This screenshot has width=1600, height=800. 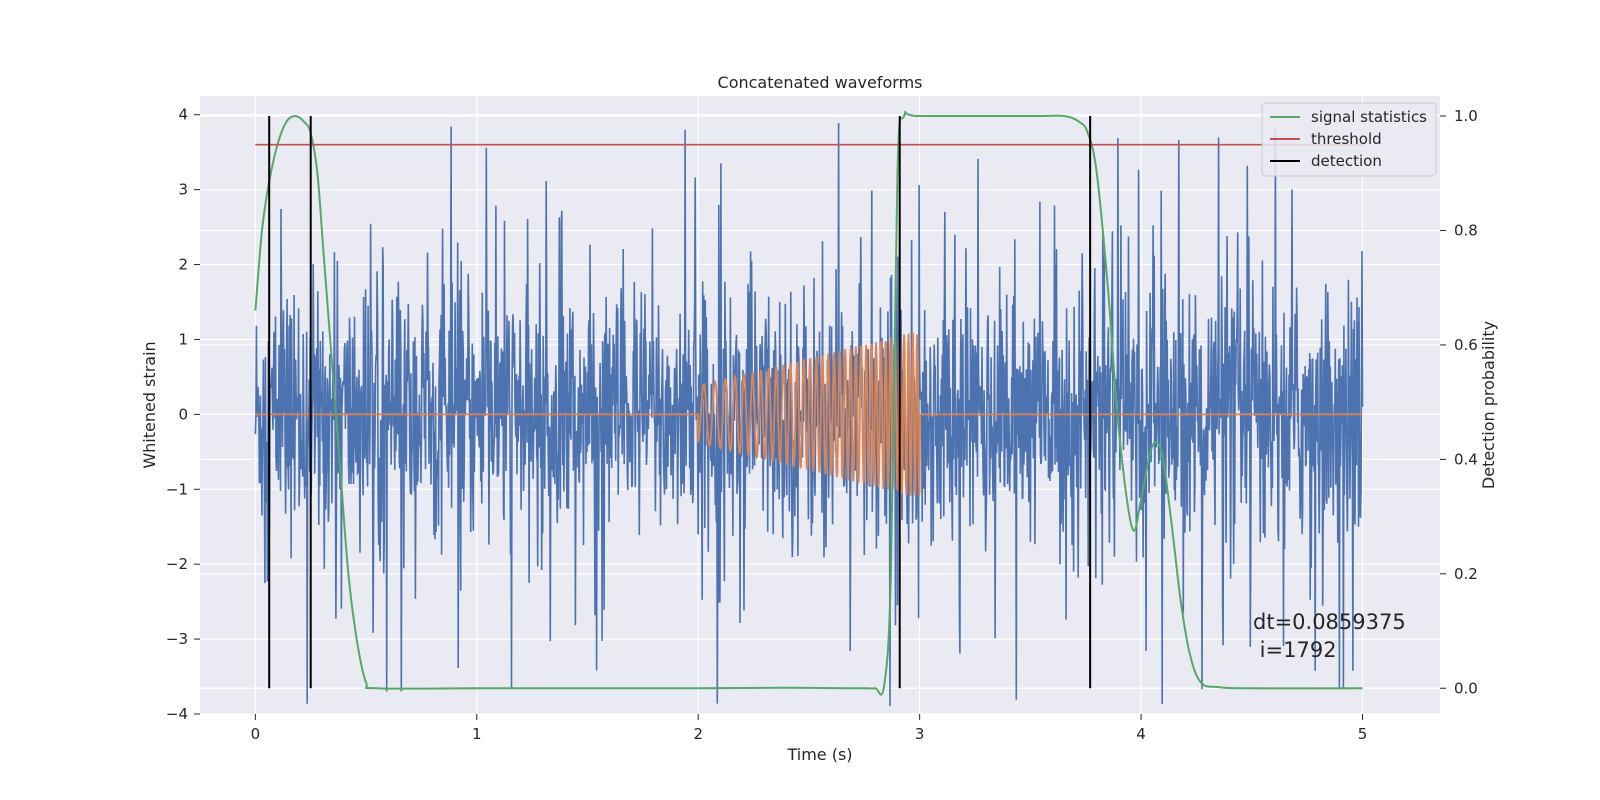 What do you see at coordinates (1466, 345) in the screenshot?
I see `y2-tick-label: 0.6` at bounding box center [1466, 345].